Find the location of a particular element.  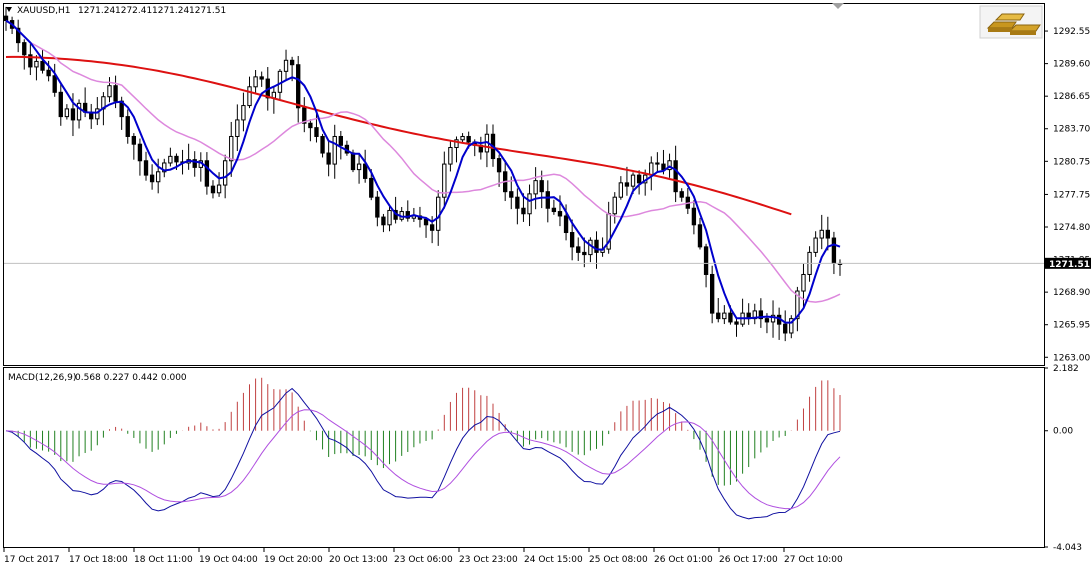

chevron-down-icon is located at coordinates (9, 9).